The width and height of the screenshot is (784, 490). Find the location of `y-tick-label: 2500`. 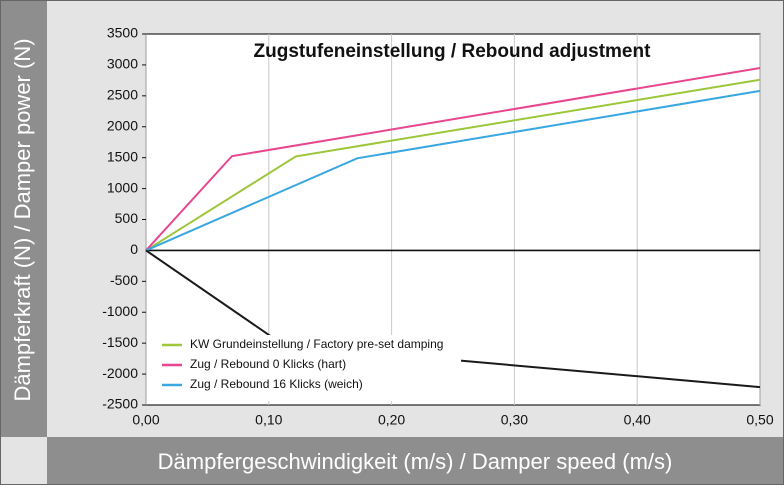

y-tick-label: 2500 is located at coordinates (122, 95).